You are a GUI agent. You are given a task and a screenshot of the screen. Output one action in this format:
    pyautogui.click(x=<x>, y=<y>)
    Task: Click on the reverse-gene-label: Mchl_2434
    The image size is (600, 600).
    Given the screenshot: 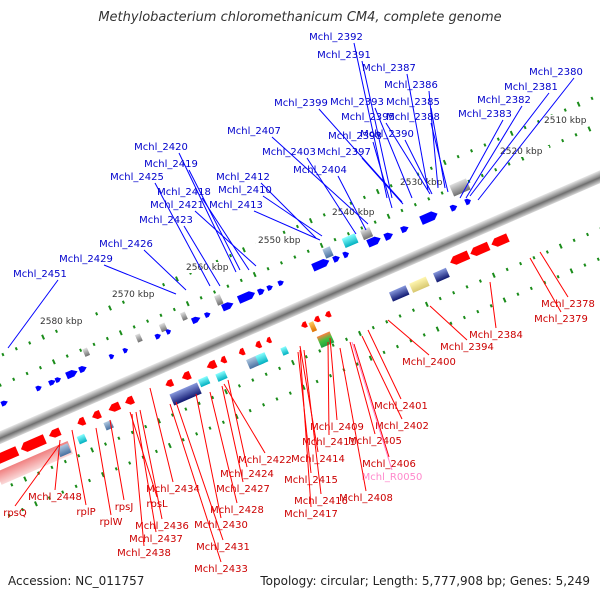 What is the action you would take?
    pyautogui.click(x=173, y=489)
    